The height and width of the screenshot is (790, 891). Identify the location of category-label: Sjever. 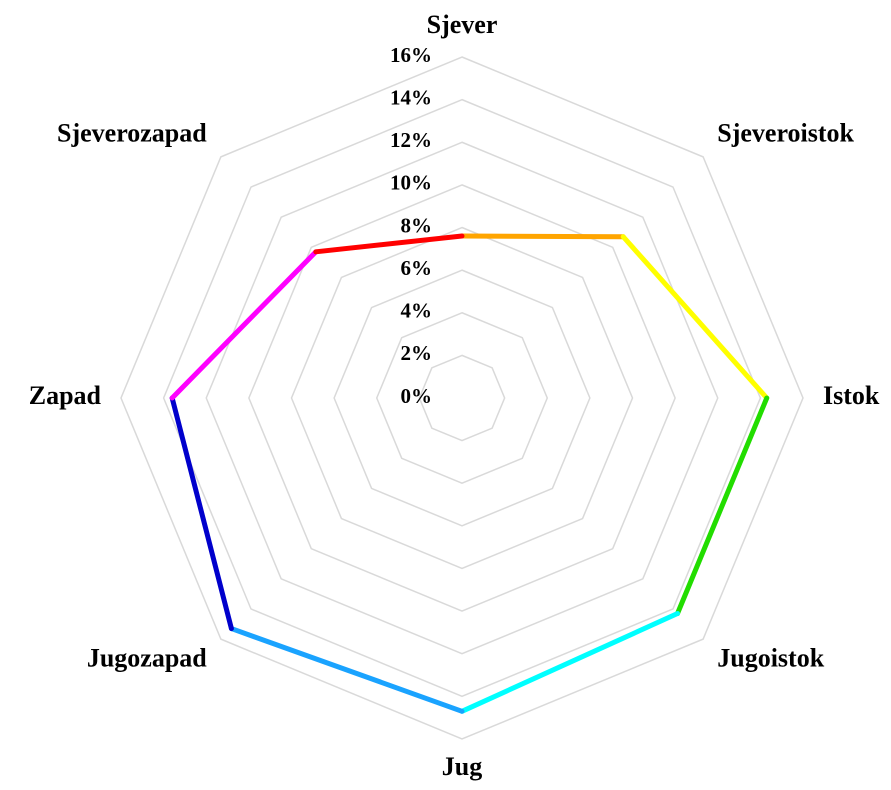
(462, 24).